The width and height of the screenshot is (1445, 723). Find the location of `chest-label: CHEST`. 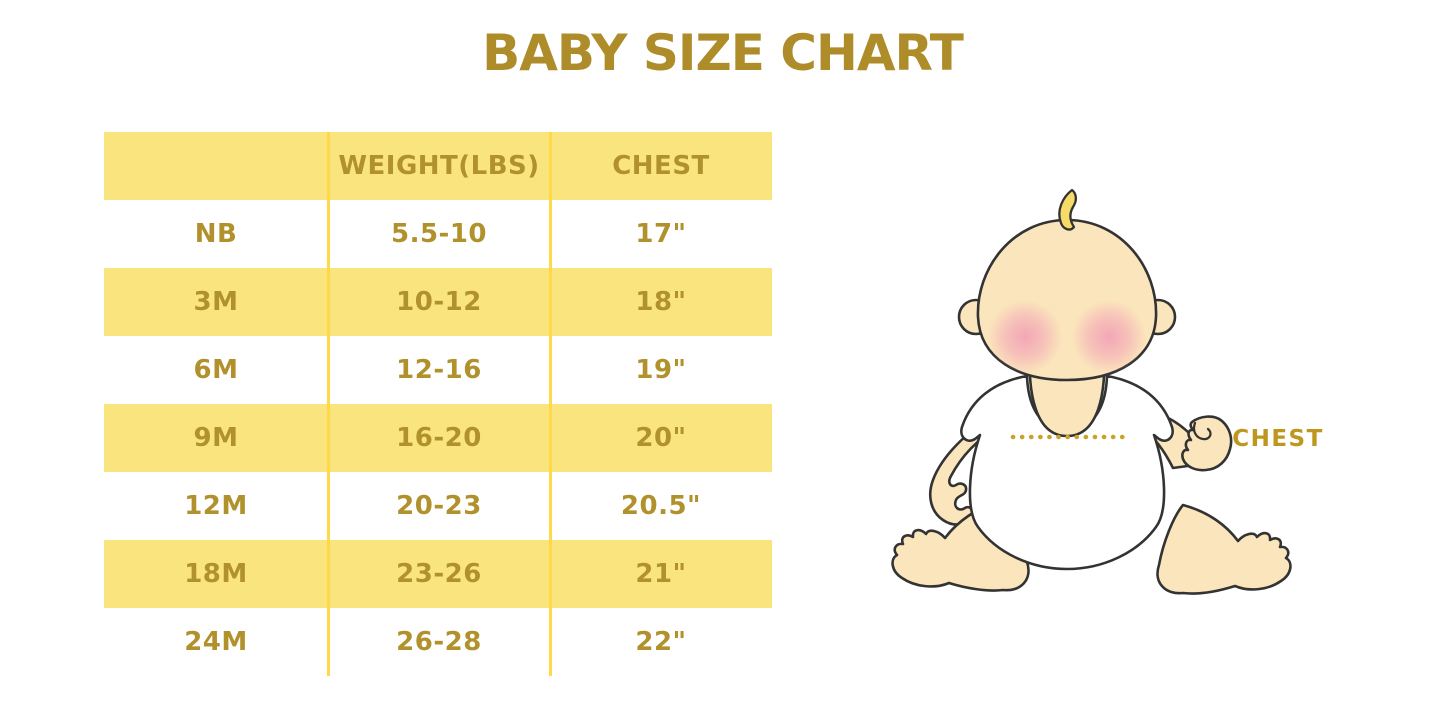

chest-label: CHEST is located at coordinates (1278, 439).